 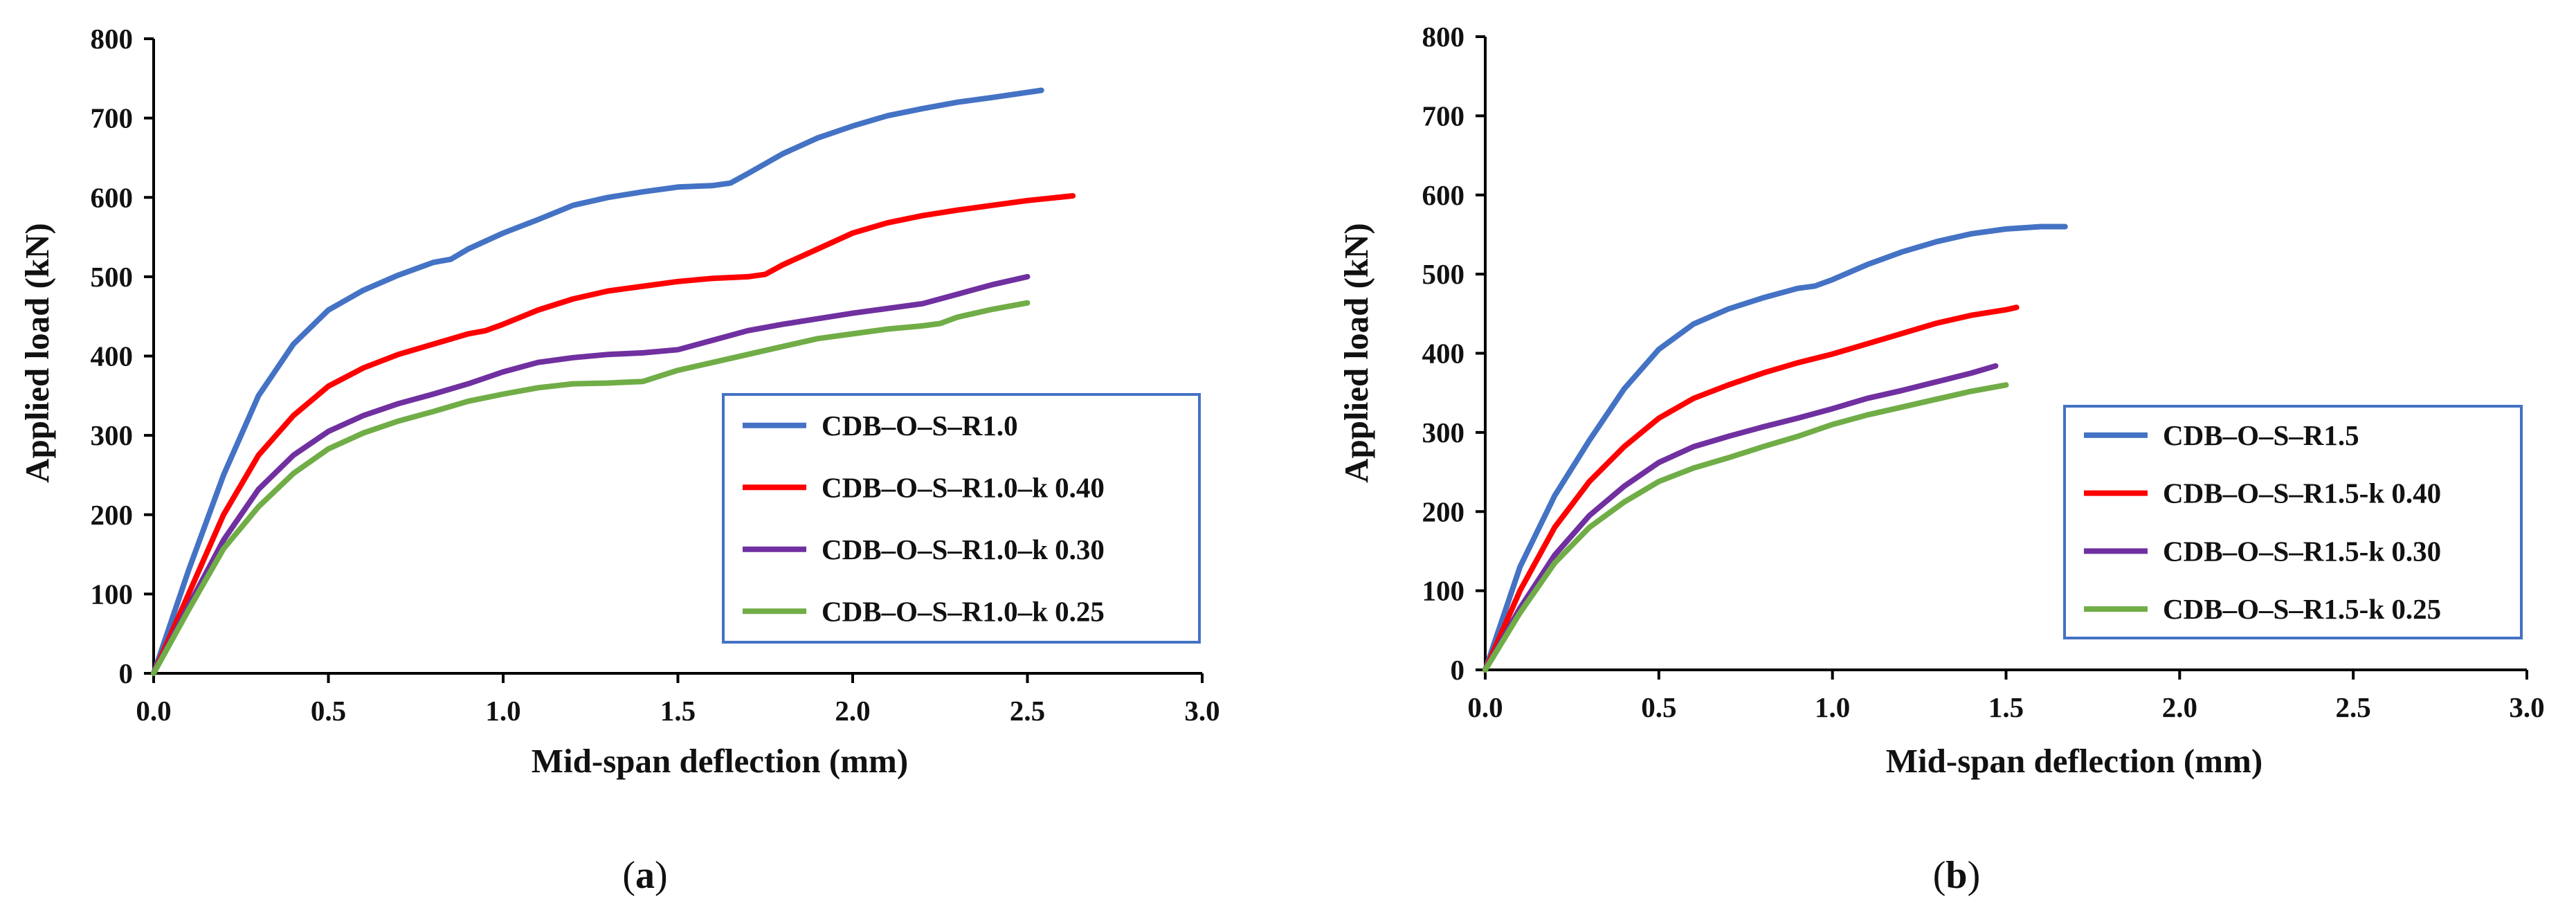 What do you see at coordinates (2261, 435) in the screenshot?
I see `legend-entry-label: CDB–O–S–R1.5` at bounding box center [2261, 435].